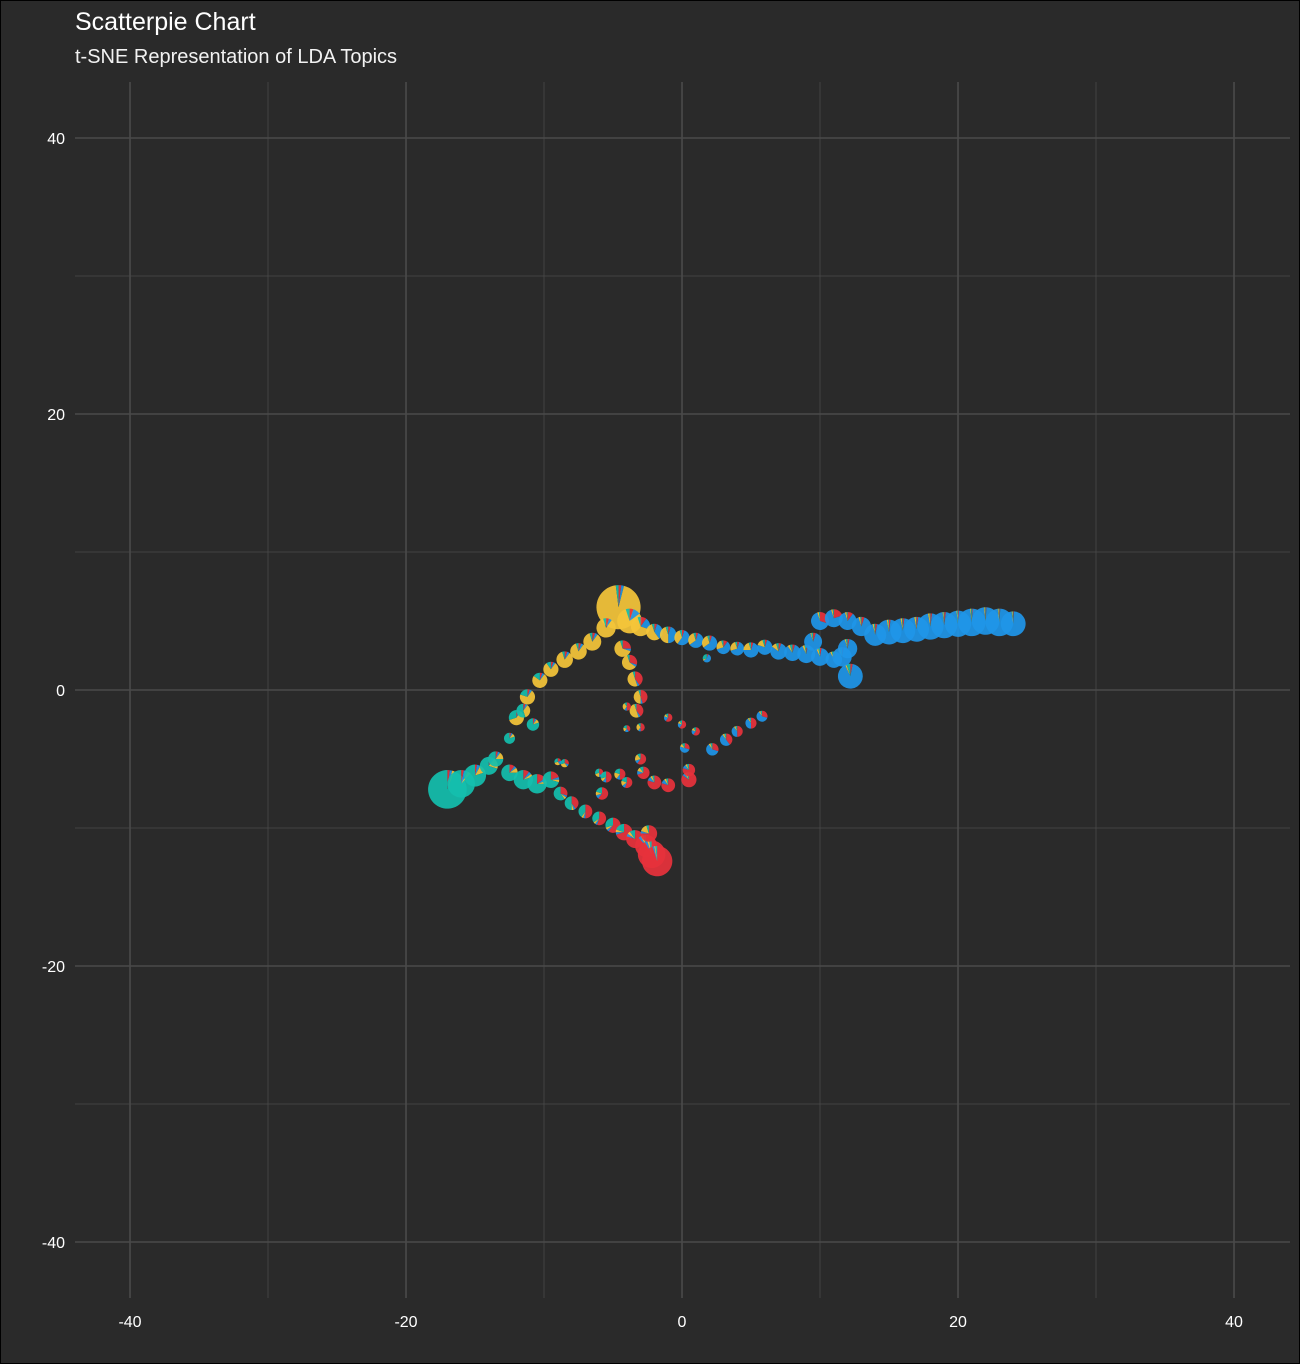 Image resolution: width=1300 pixels, height=1364 pixels. What do you see at coordinates (53, 1243) in the screenshot?
I see `y-tick-label: -40` at bounding box center [53, 1243].